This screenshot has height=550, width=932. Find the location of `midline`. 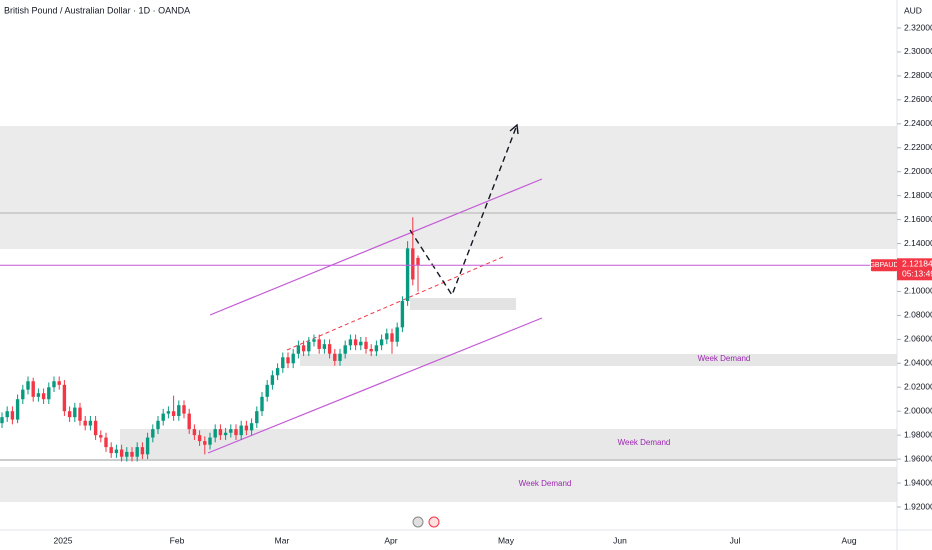

midline is located at coordinates (396, 303).